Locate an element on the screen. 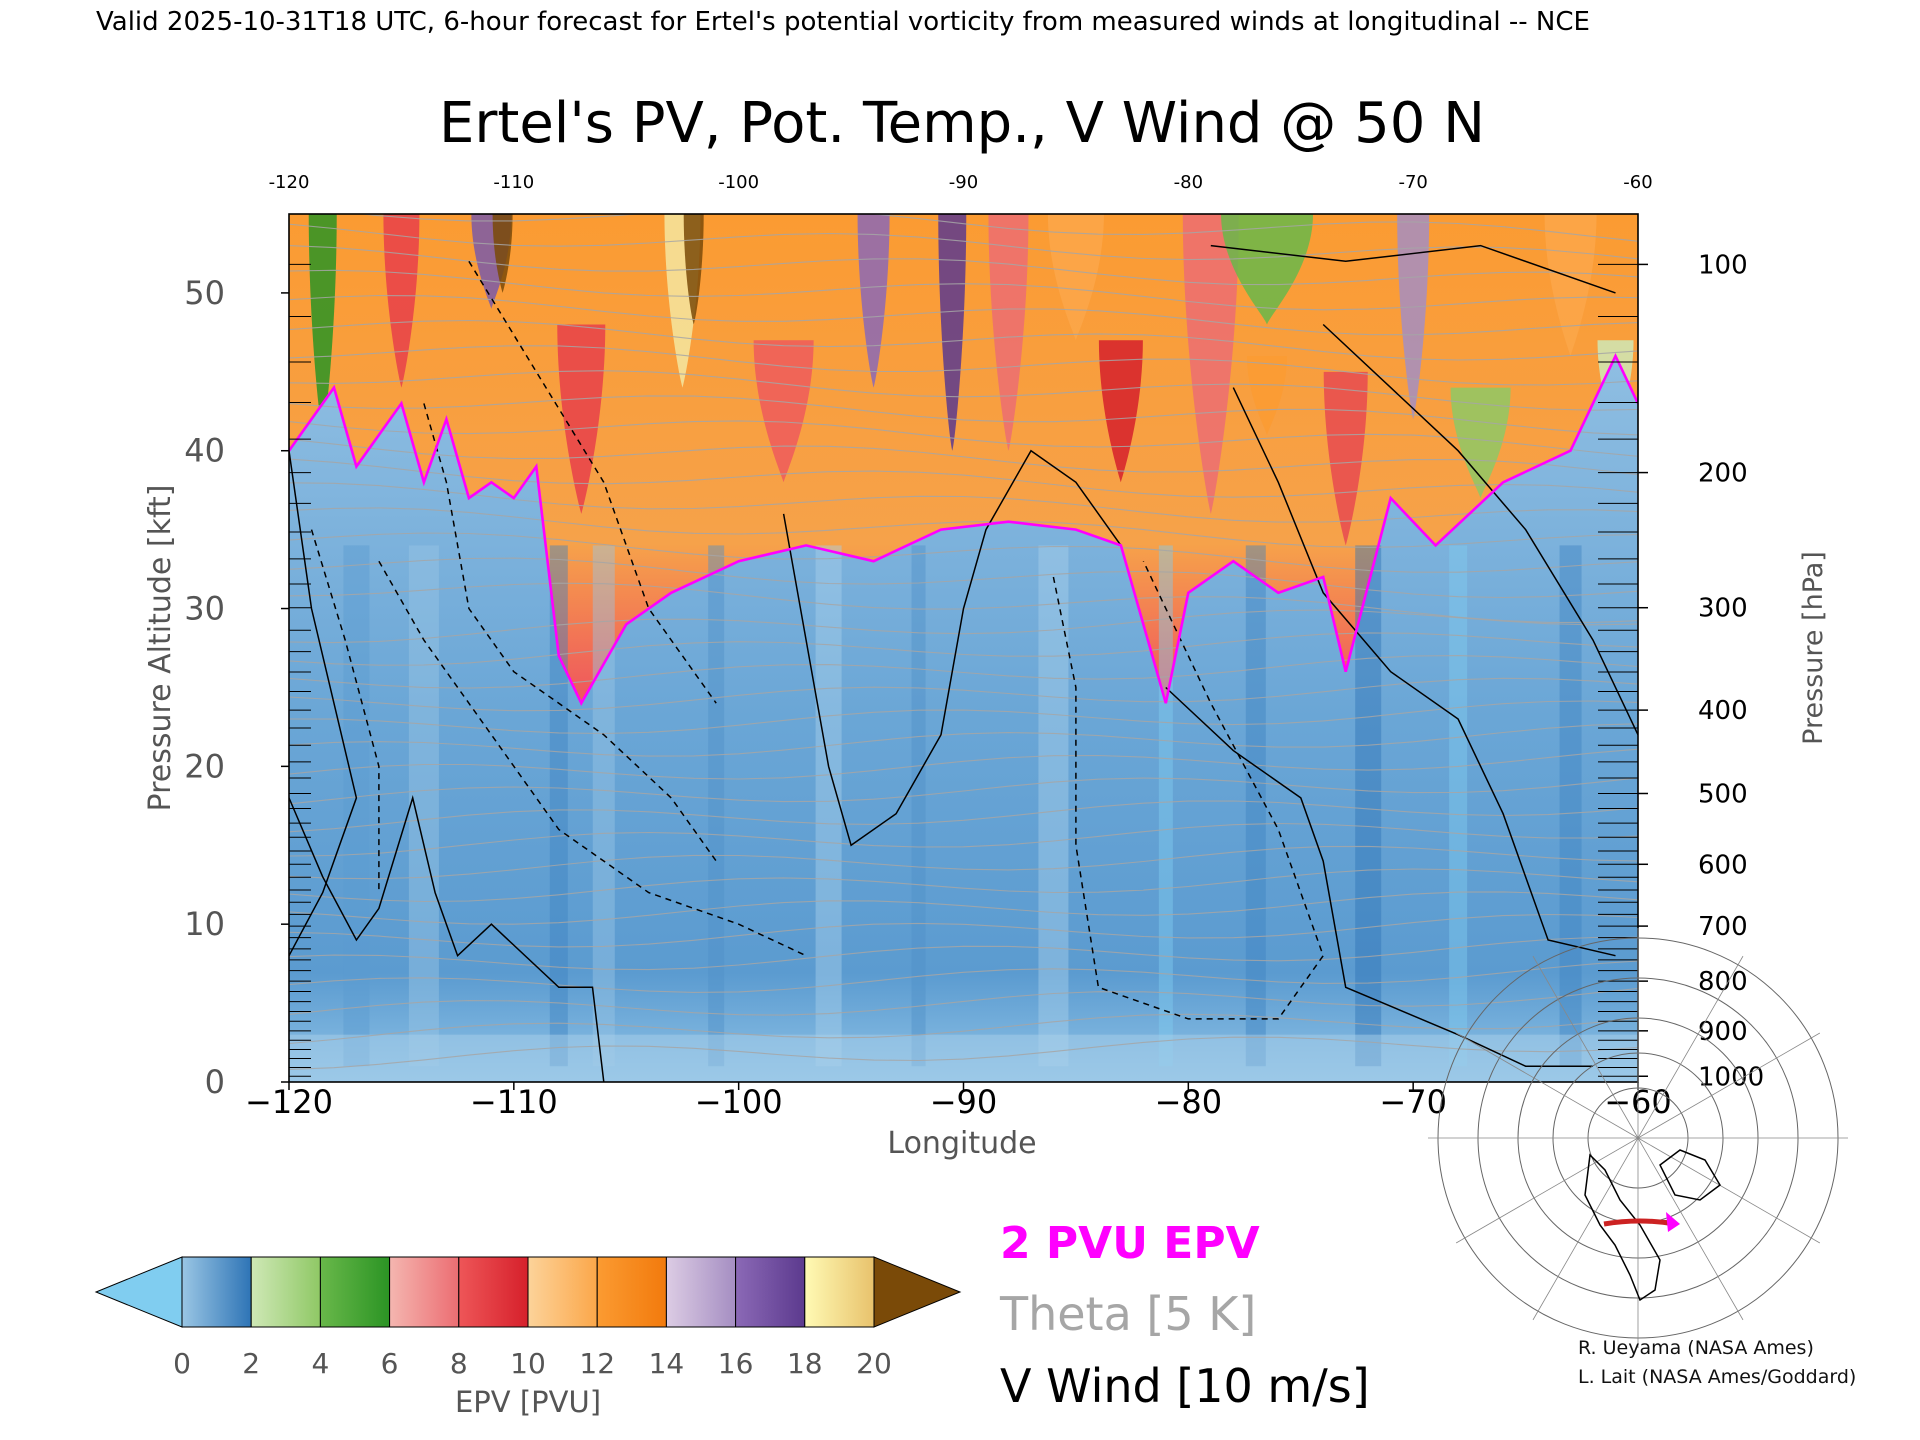  top-tick-labels: -120 -110 -100 -90 -80 -70 -60 is located at coordinates (961, 182).